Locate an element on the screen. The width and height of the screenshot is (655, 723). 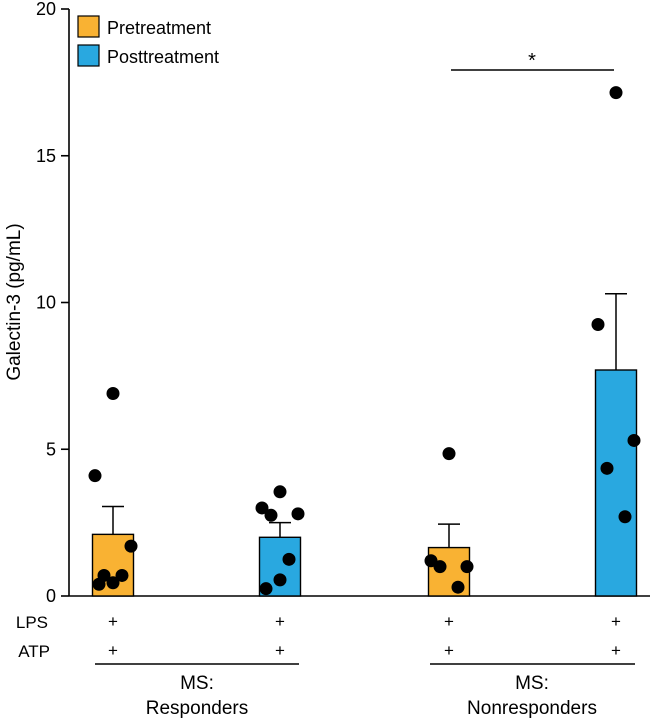
condition-label-lps: LPS is located at coordinates (32, 622).